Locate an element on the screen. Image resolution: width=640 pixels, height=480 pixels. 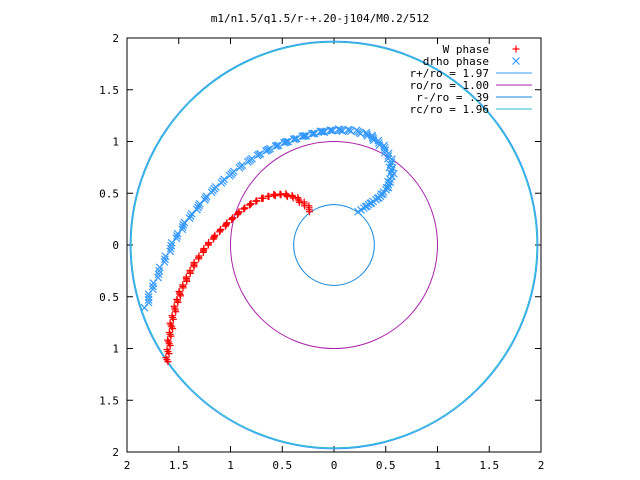
chart-title: m1/n1.5/q1.5/r-+.20-j104/M0.2/512 is located at coordinates (320, 18).